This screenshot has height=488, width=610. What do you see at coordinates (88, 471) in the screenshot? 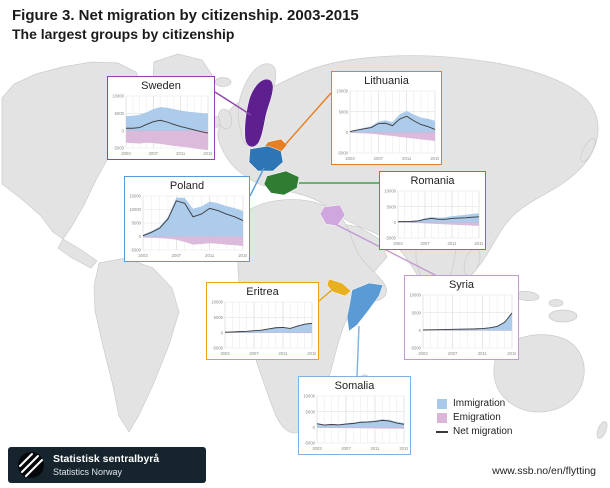
I see `org-name-english: Statistics Norway` at bounding box center [88, 471].